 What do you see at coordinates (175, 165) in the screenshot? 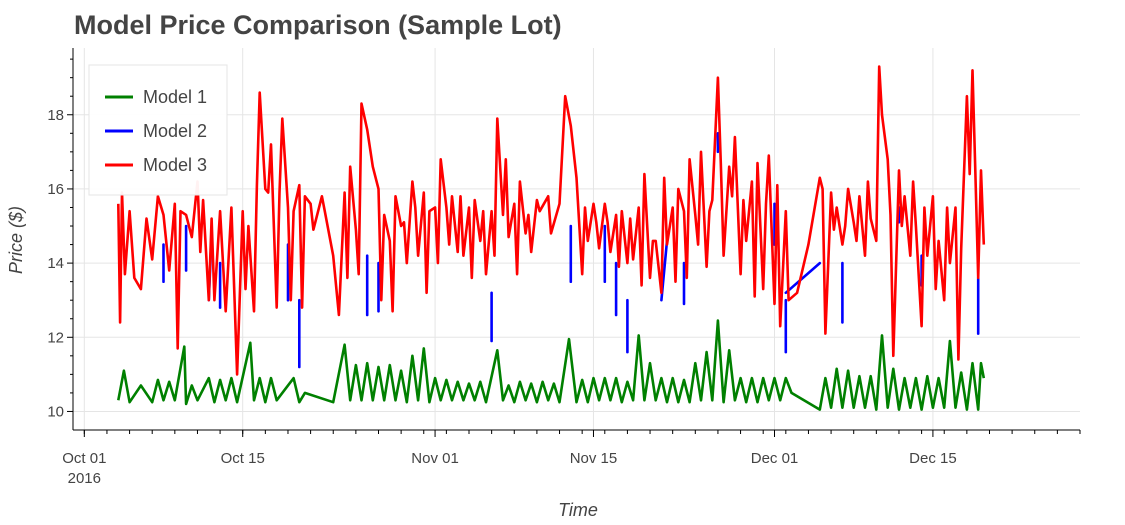
I see `legend-label: Model 3` at bounding box center [175, 165].